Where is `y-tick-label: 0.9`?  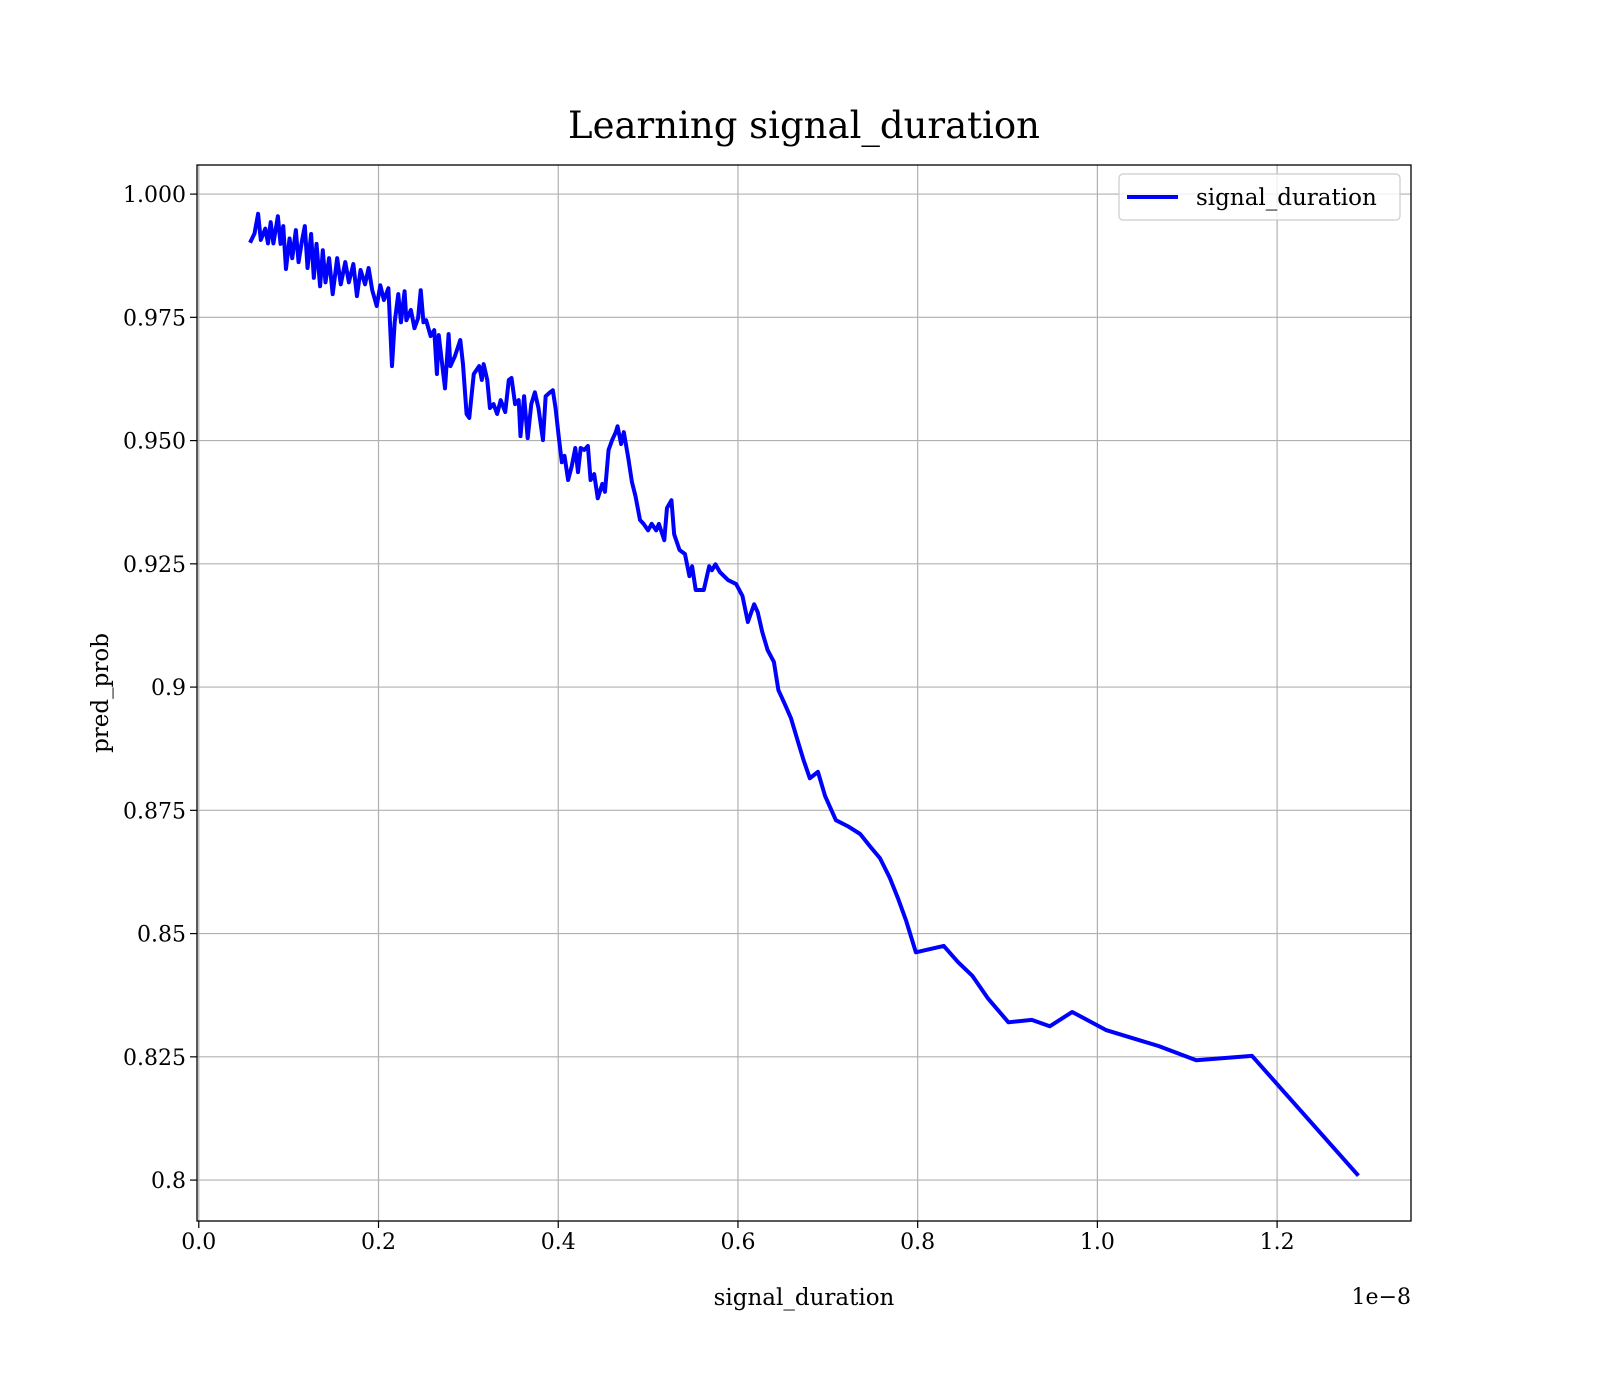 y-tick-label: 0.9 is located at coordinates (168, 688).